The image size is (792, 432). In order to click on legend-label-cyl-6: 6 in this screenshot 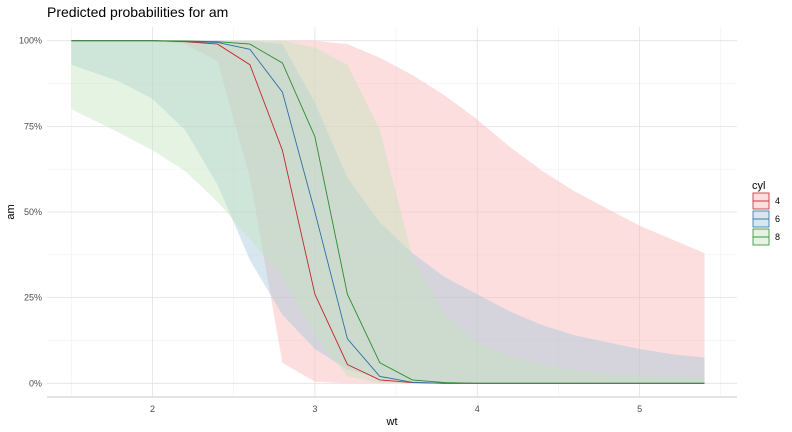, I will do `click(777, 219)`.